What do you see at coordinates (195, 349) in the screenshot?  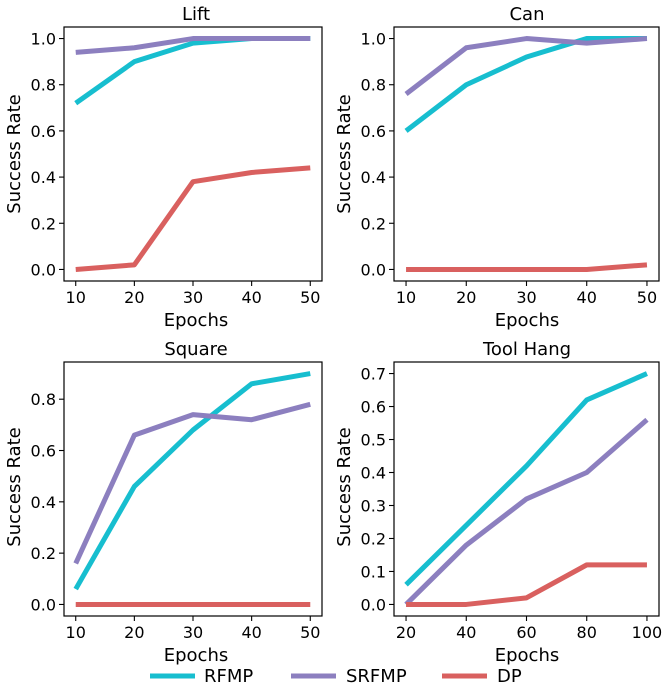 I see `panel-title: Square` at bounding box center [195, 349].